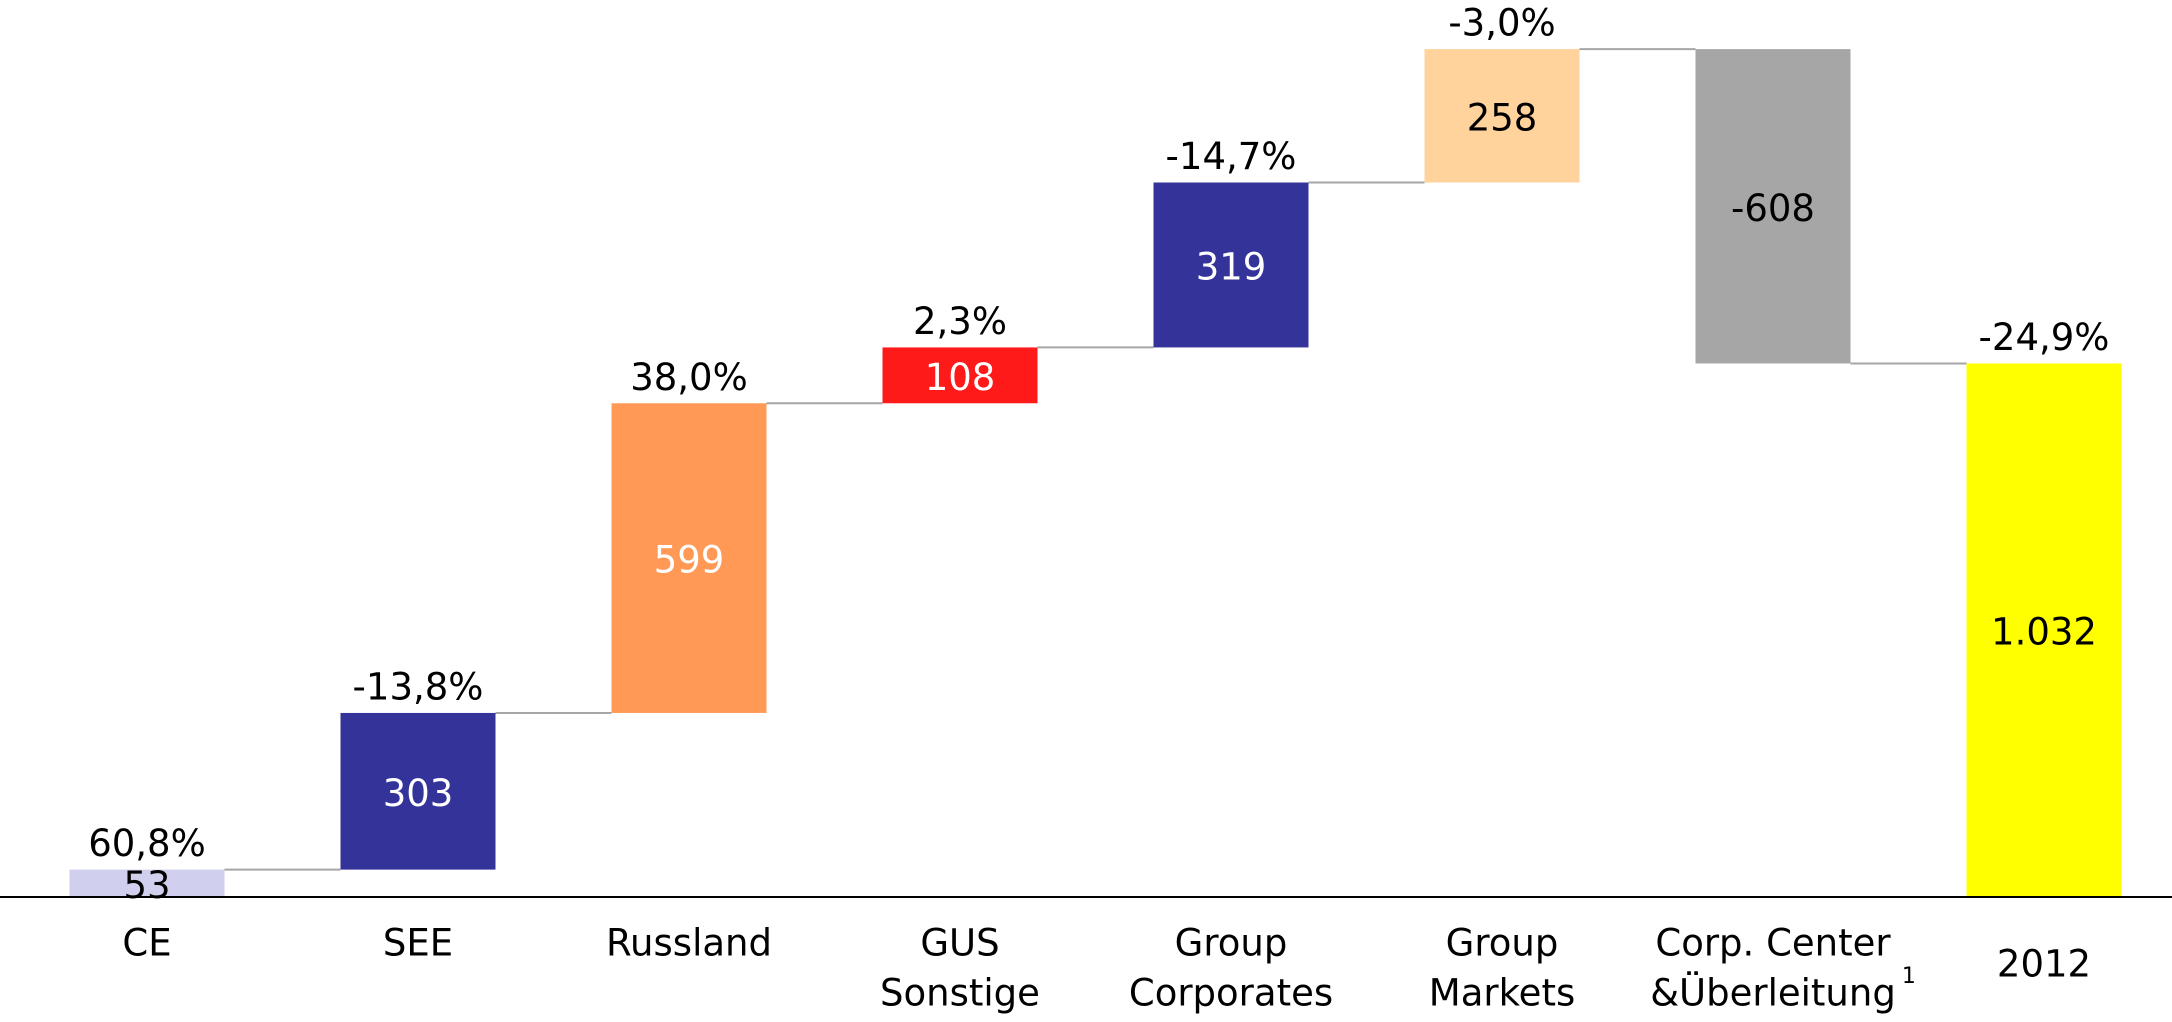  What do you see at coordinates (146, 943) in the screenshot?
I see `x-tick-label: CE` at bounding box center [146, 943].